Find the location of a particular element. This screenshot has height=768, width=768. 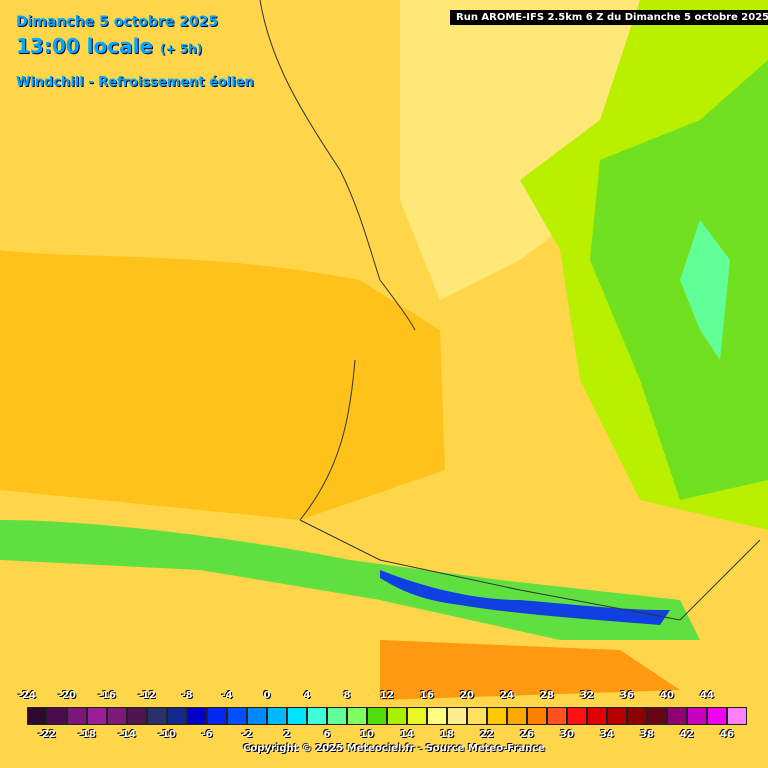

legend-label: 20 is located at coordinates (467, 695).